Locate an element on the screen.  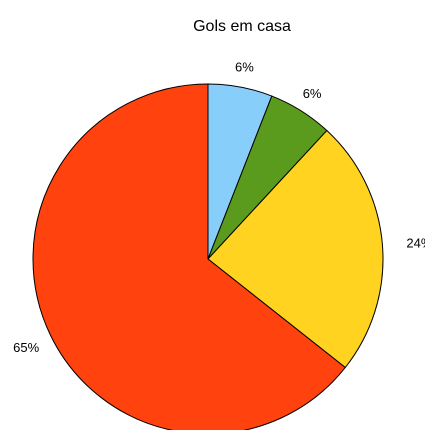
pie-slice-label-2: 6% is located at coordinates (312, 93).